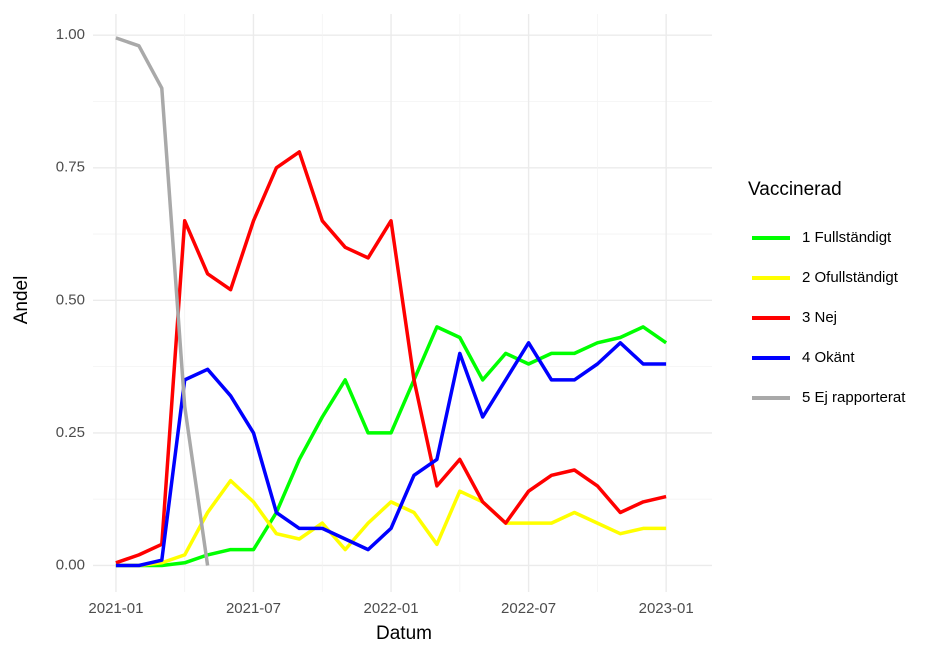 Image resolution: width=938 pixels, height=647 pixels. What do you see at coordinates (795, 189) in the screenshot?
I see `legend-title: Vaccinerad` at bounding box center [795, 189].